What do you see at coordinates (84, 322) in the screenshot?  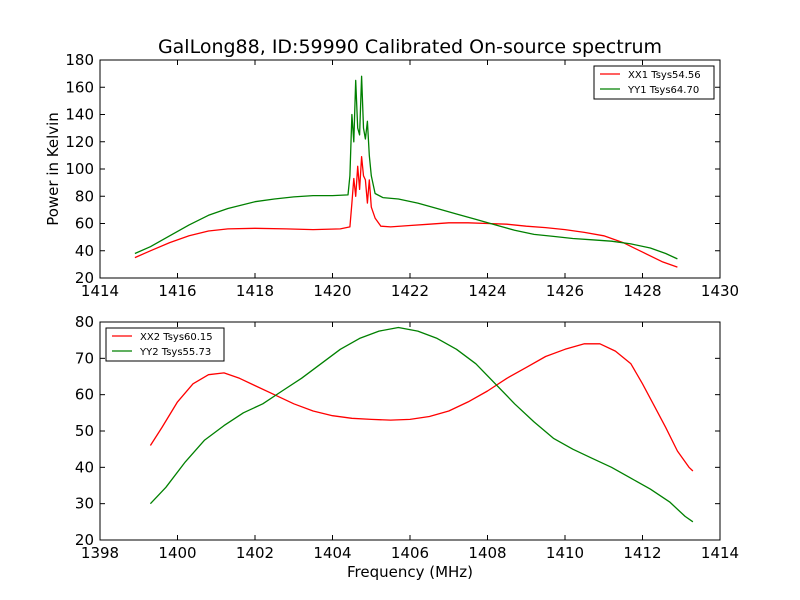 I see `bottom-y-tick-label: 80` at bounding box center [84, 322].